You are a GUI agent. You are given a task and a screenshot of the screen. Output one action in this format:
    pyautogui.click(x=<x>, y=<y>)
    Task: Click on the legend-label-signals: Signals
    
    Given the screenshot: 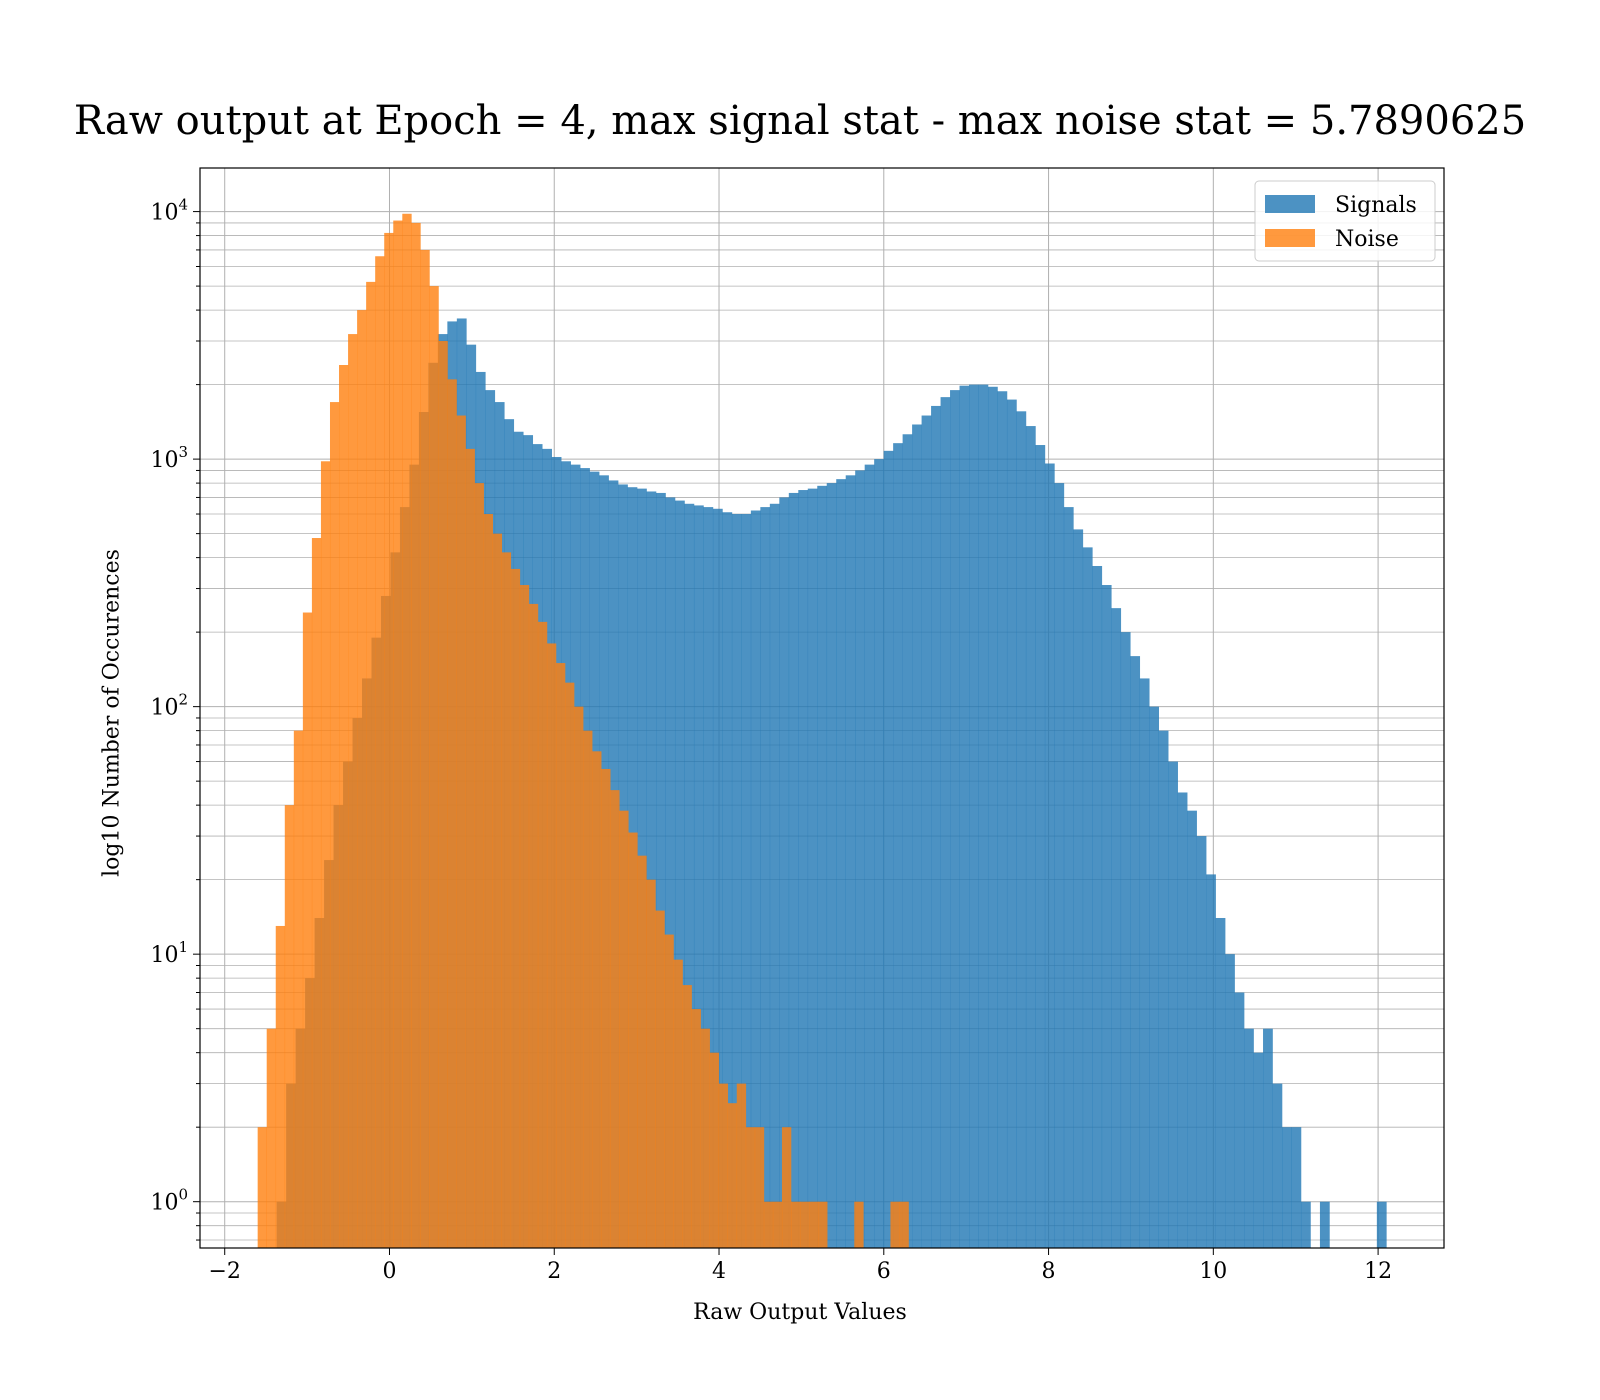 What is the action you would take?
    pyautogui.click(x=1376, y=205)
    